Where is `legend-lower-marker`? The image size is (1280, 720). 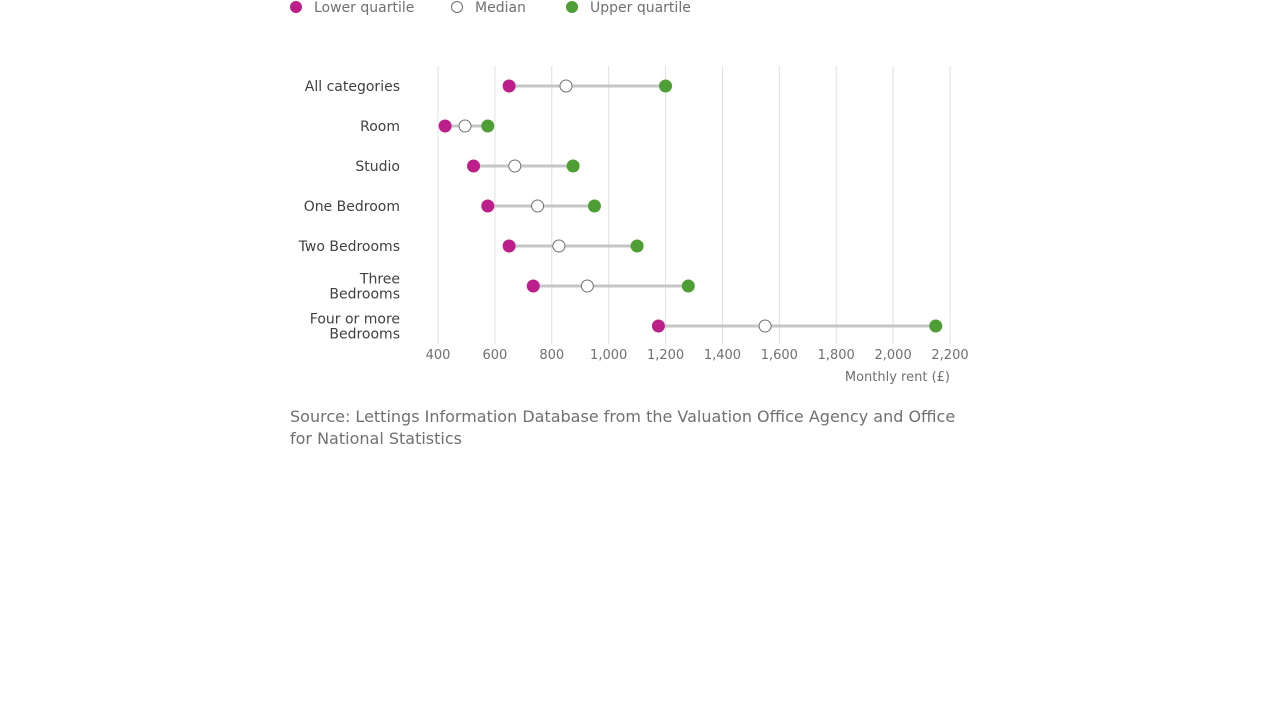
legend-lower-marker is located at coordinates (296, 7).